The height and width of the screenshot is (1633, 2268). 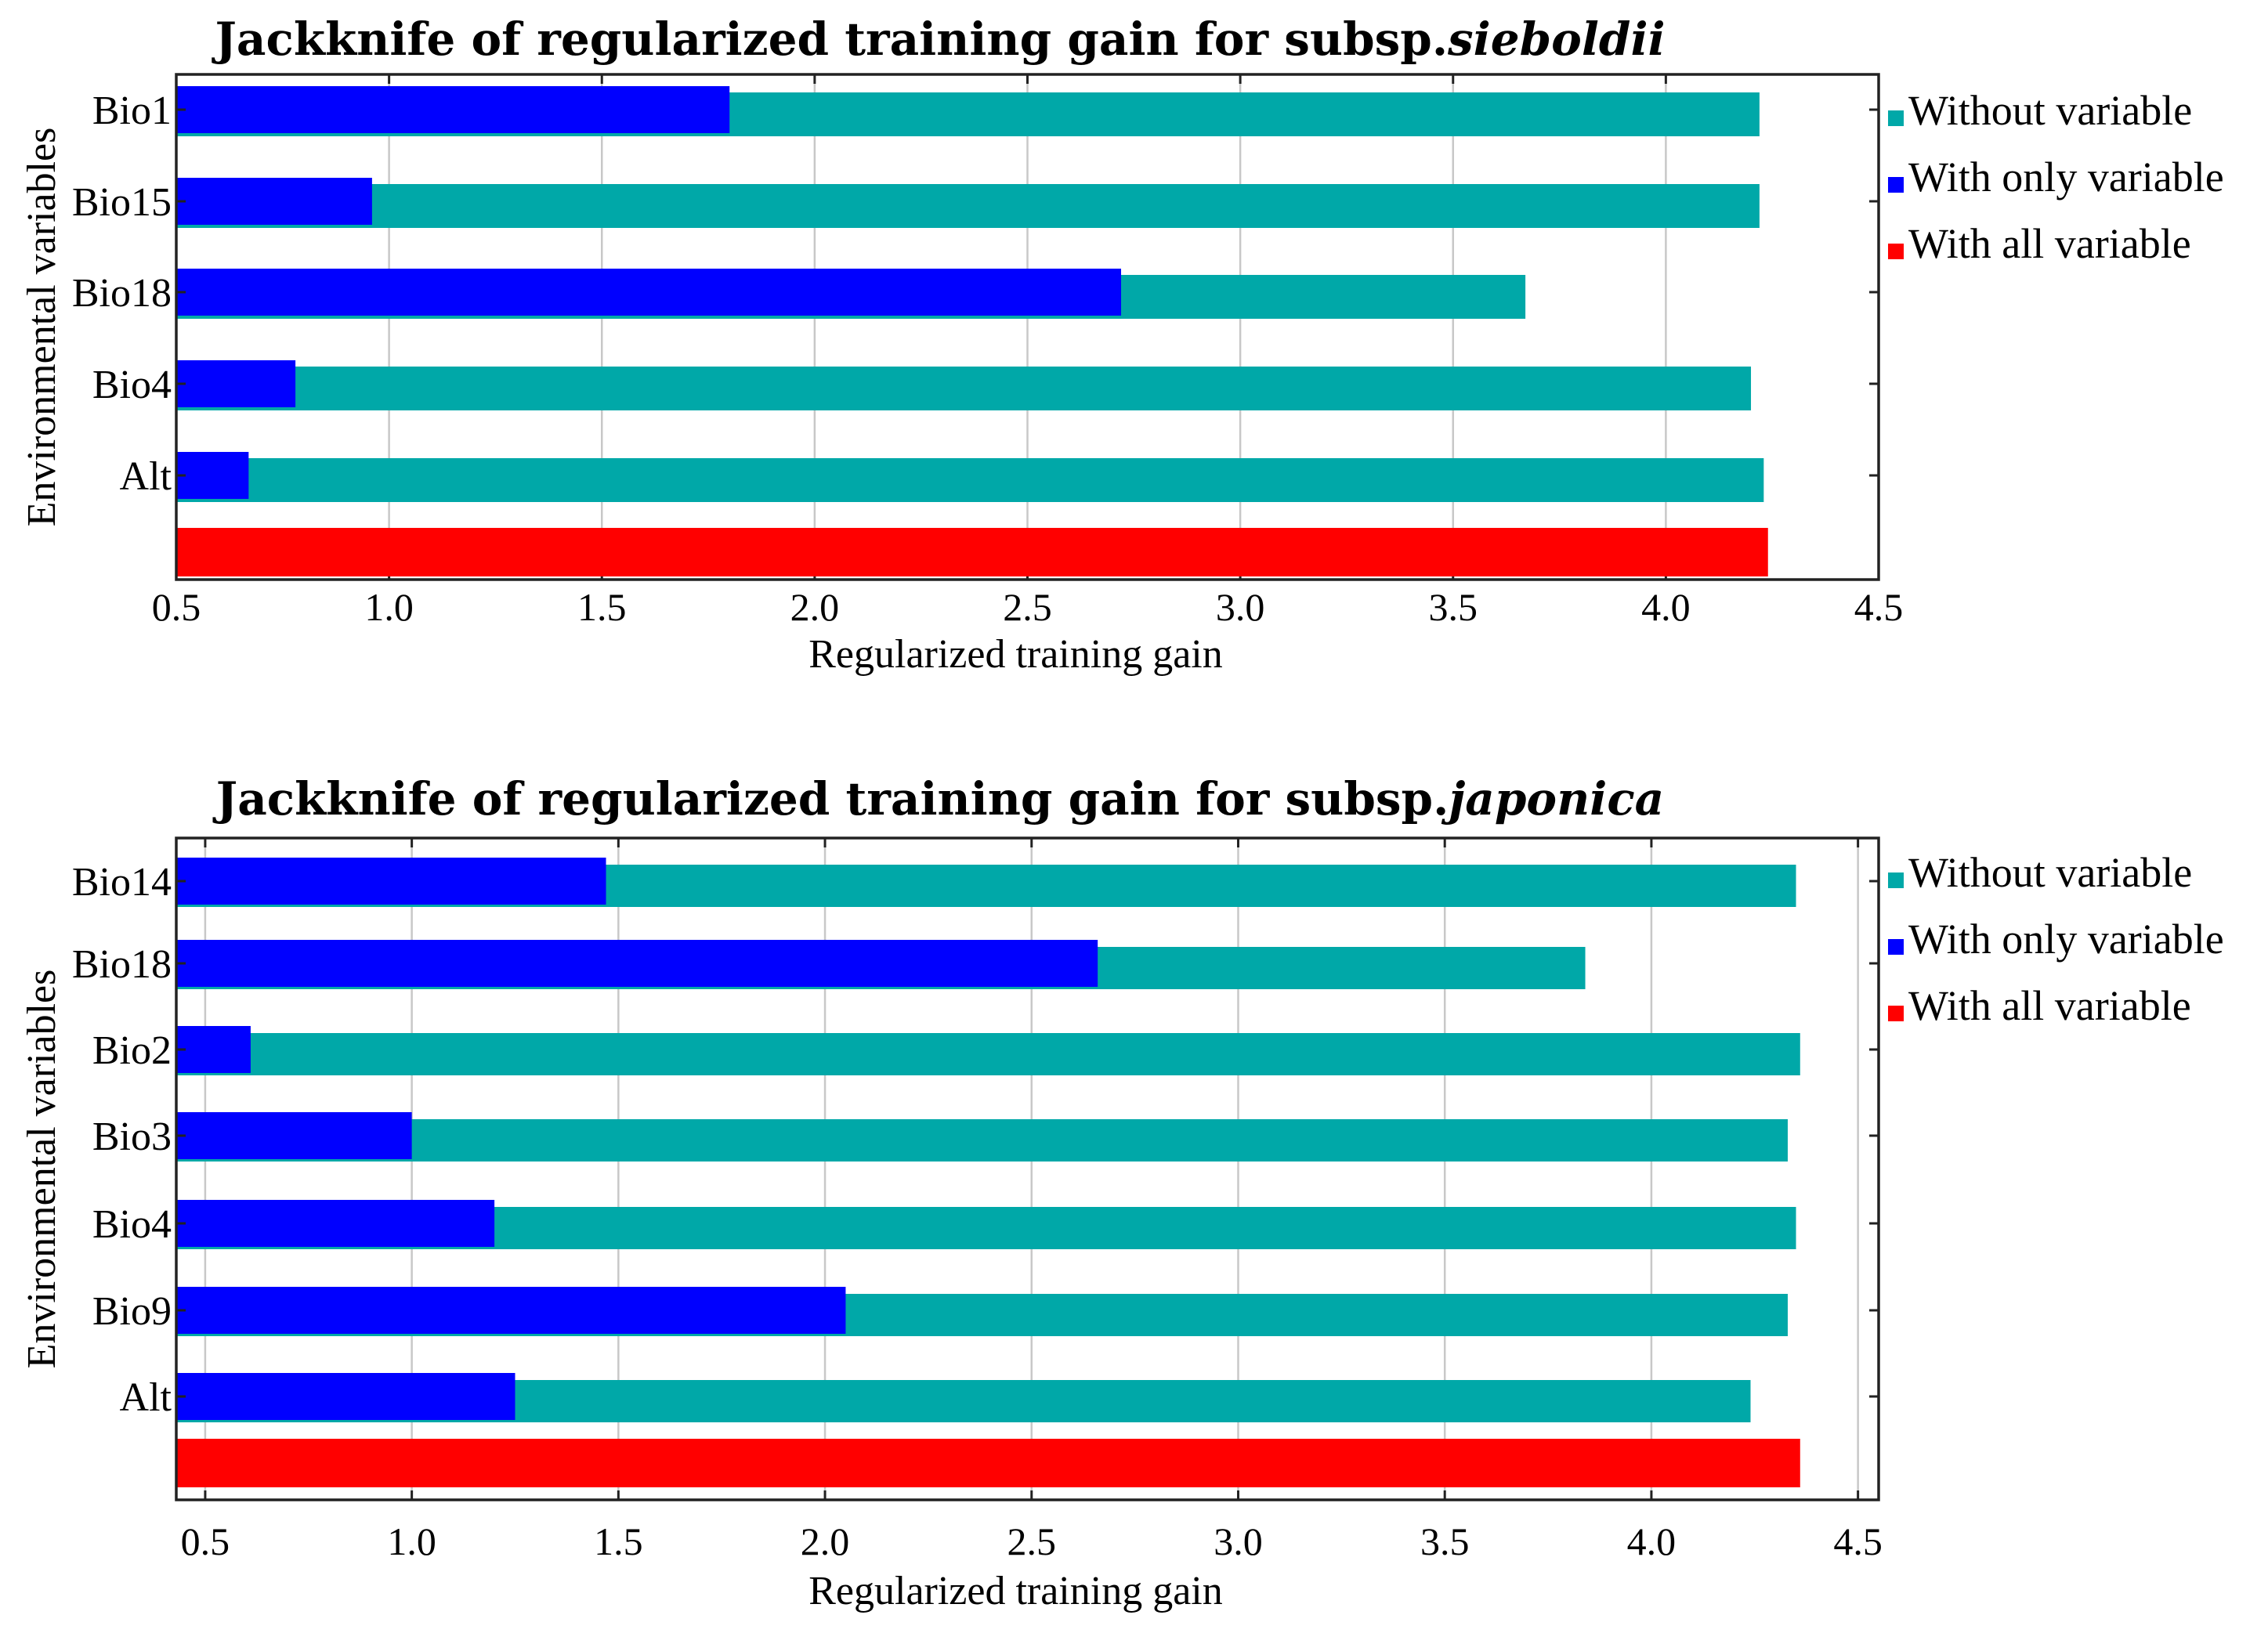 I want to click on category-label-bio14: Bio14, so click(x=122, y=883).